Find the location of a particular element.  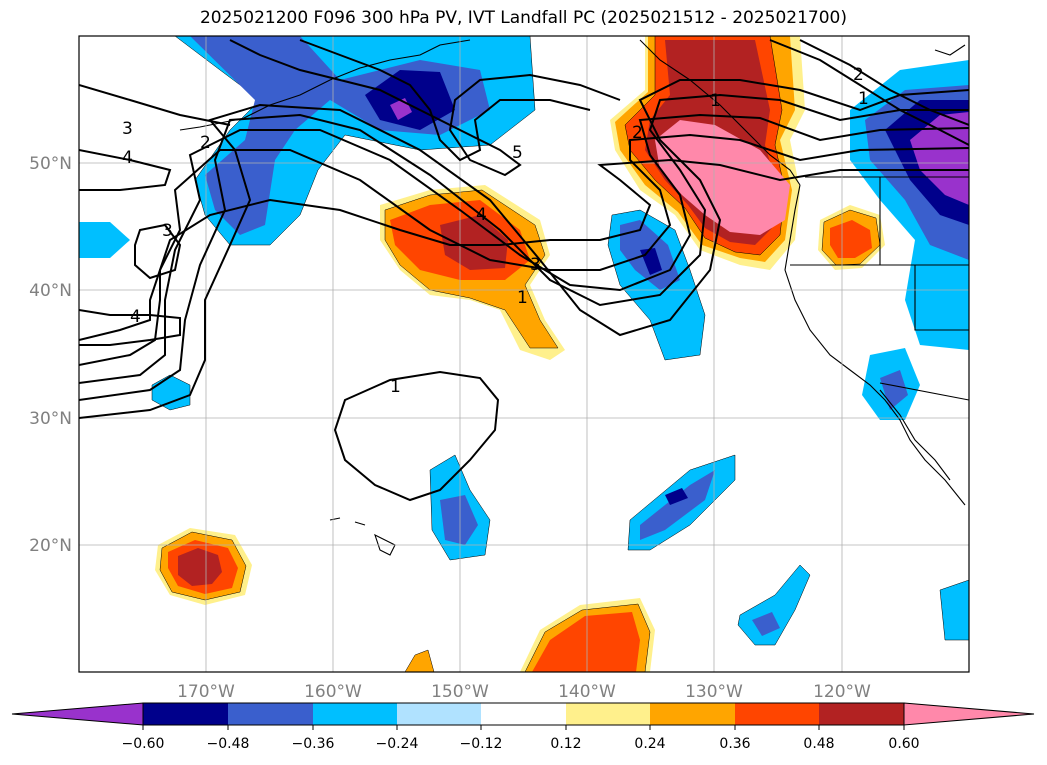

neg-anomaly-125w-15n is located at coordinates (774, 605).